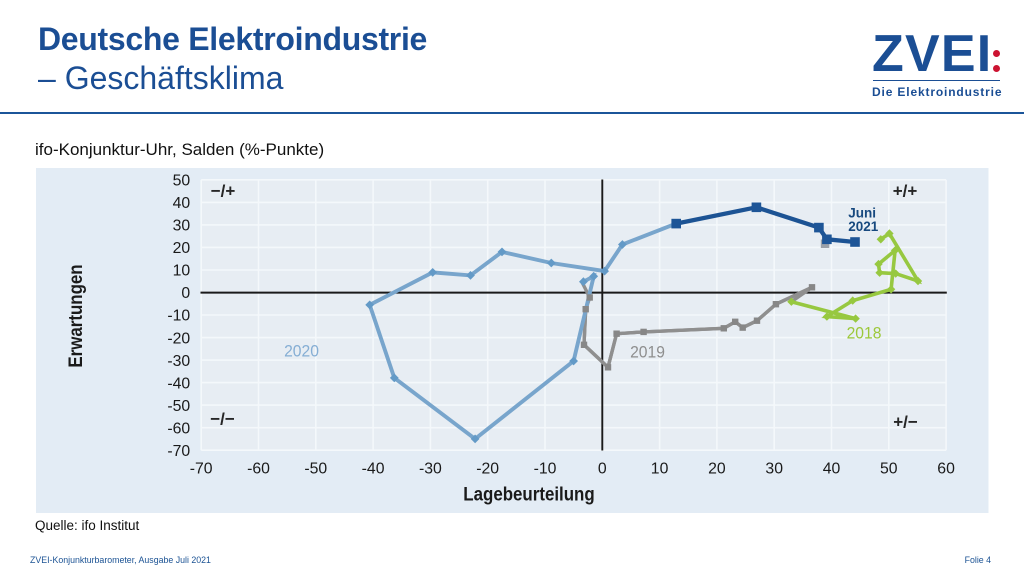  Describe the element at coordinates (301, 351) in the screenshot. I see `svg-text: 2020` at that location.